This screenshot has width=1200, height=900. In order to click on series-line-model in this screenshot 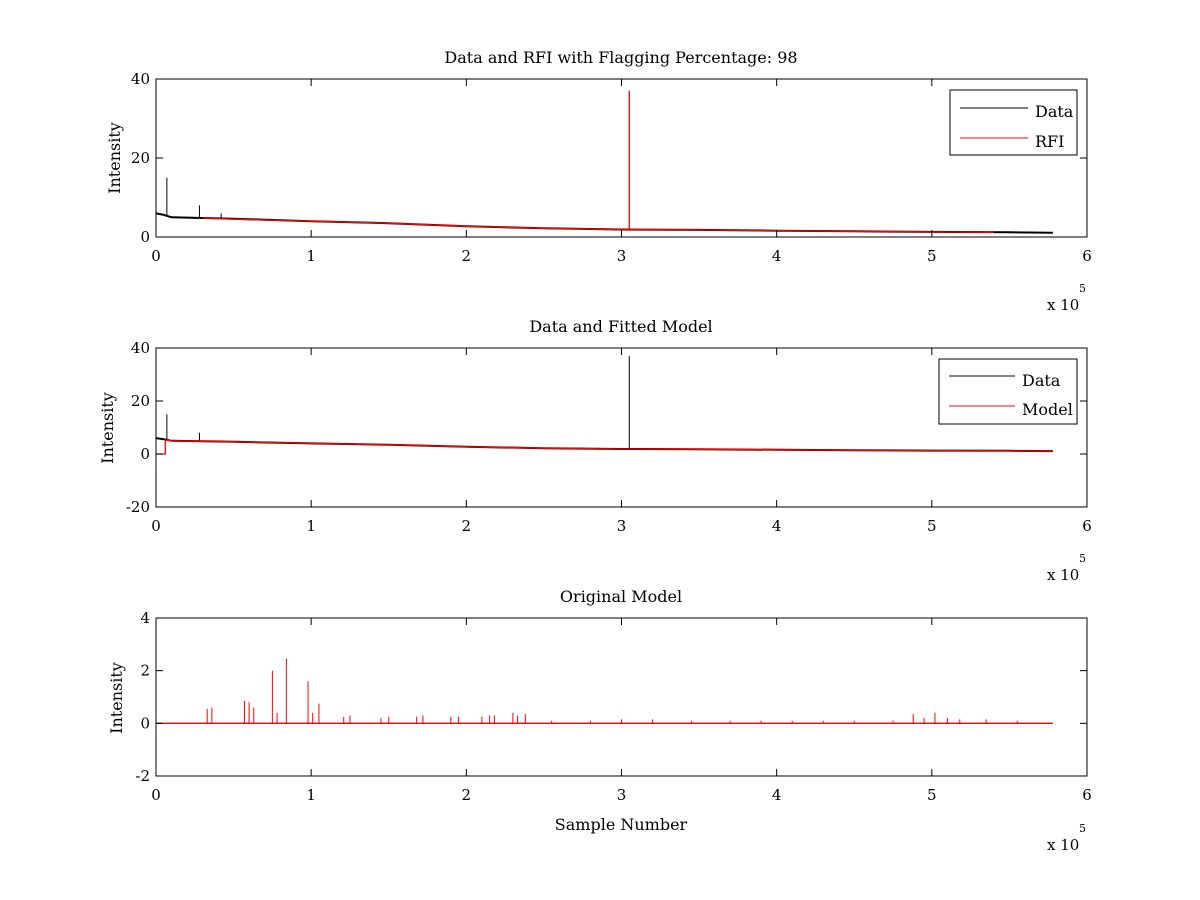, I will do `click(604, 447)`.